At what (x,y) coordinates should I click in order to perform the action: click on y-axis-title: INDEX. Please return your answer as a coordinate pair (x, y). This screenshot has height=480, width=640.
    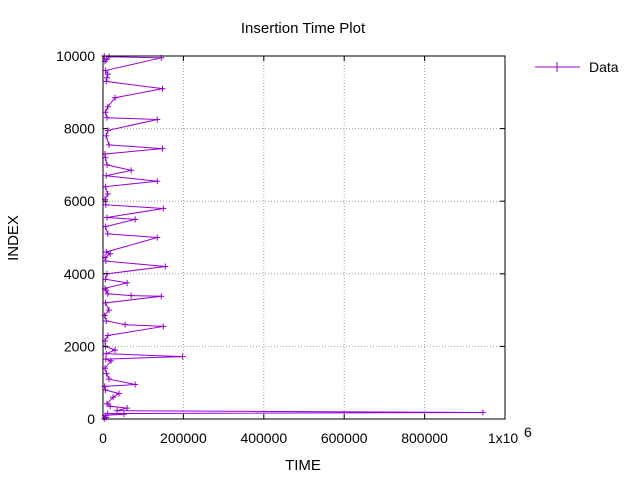
    Looking at the image, I should click on (13, 238).